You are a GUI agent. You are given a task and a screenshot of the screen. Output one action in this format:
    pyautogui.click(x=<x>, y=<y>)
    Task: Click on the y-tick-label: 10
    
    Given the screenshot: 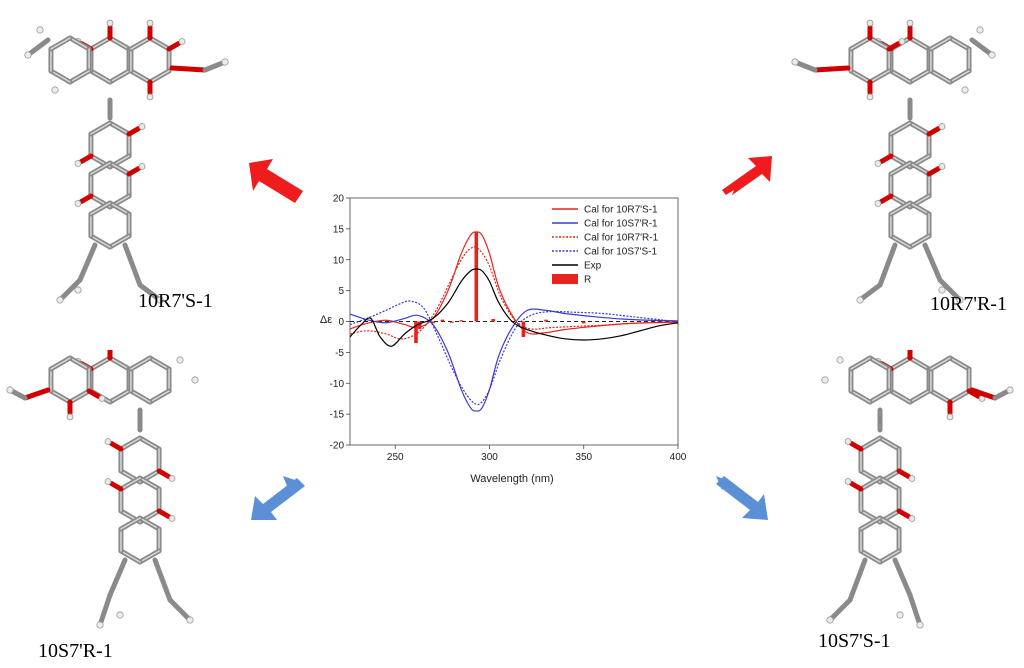 What is the action you would take?
    pyautogui.click(x=339, y=260)
    